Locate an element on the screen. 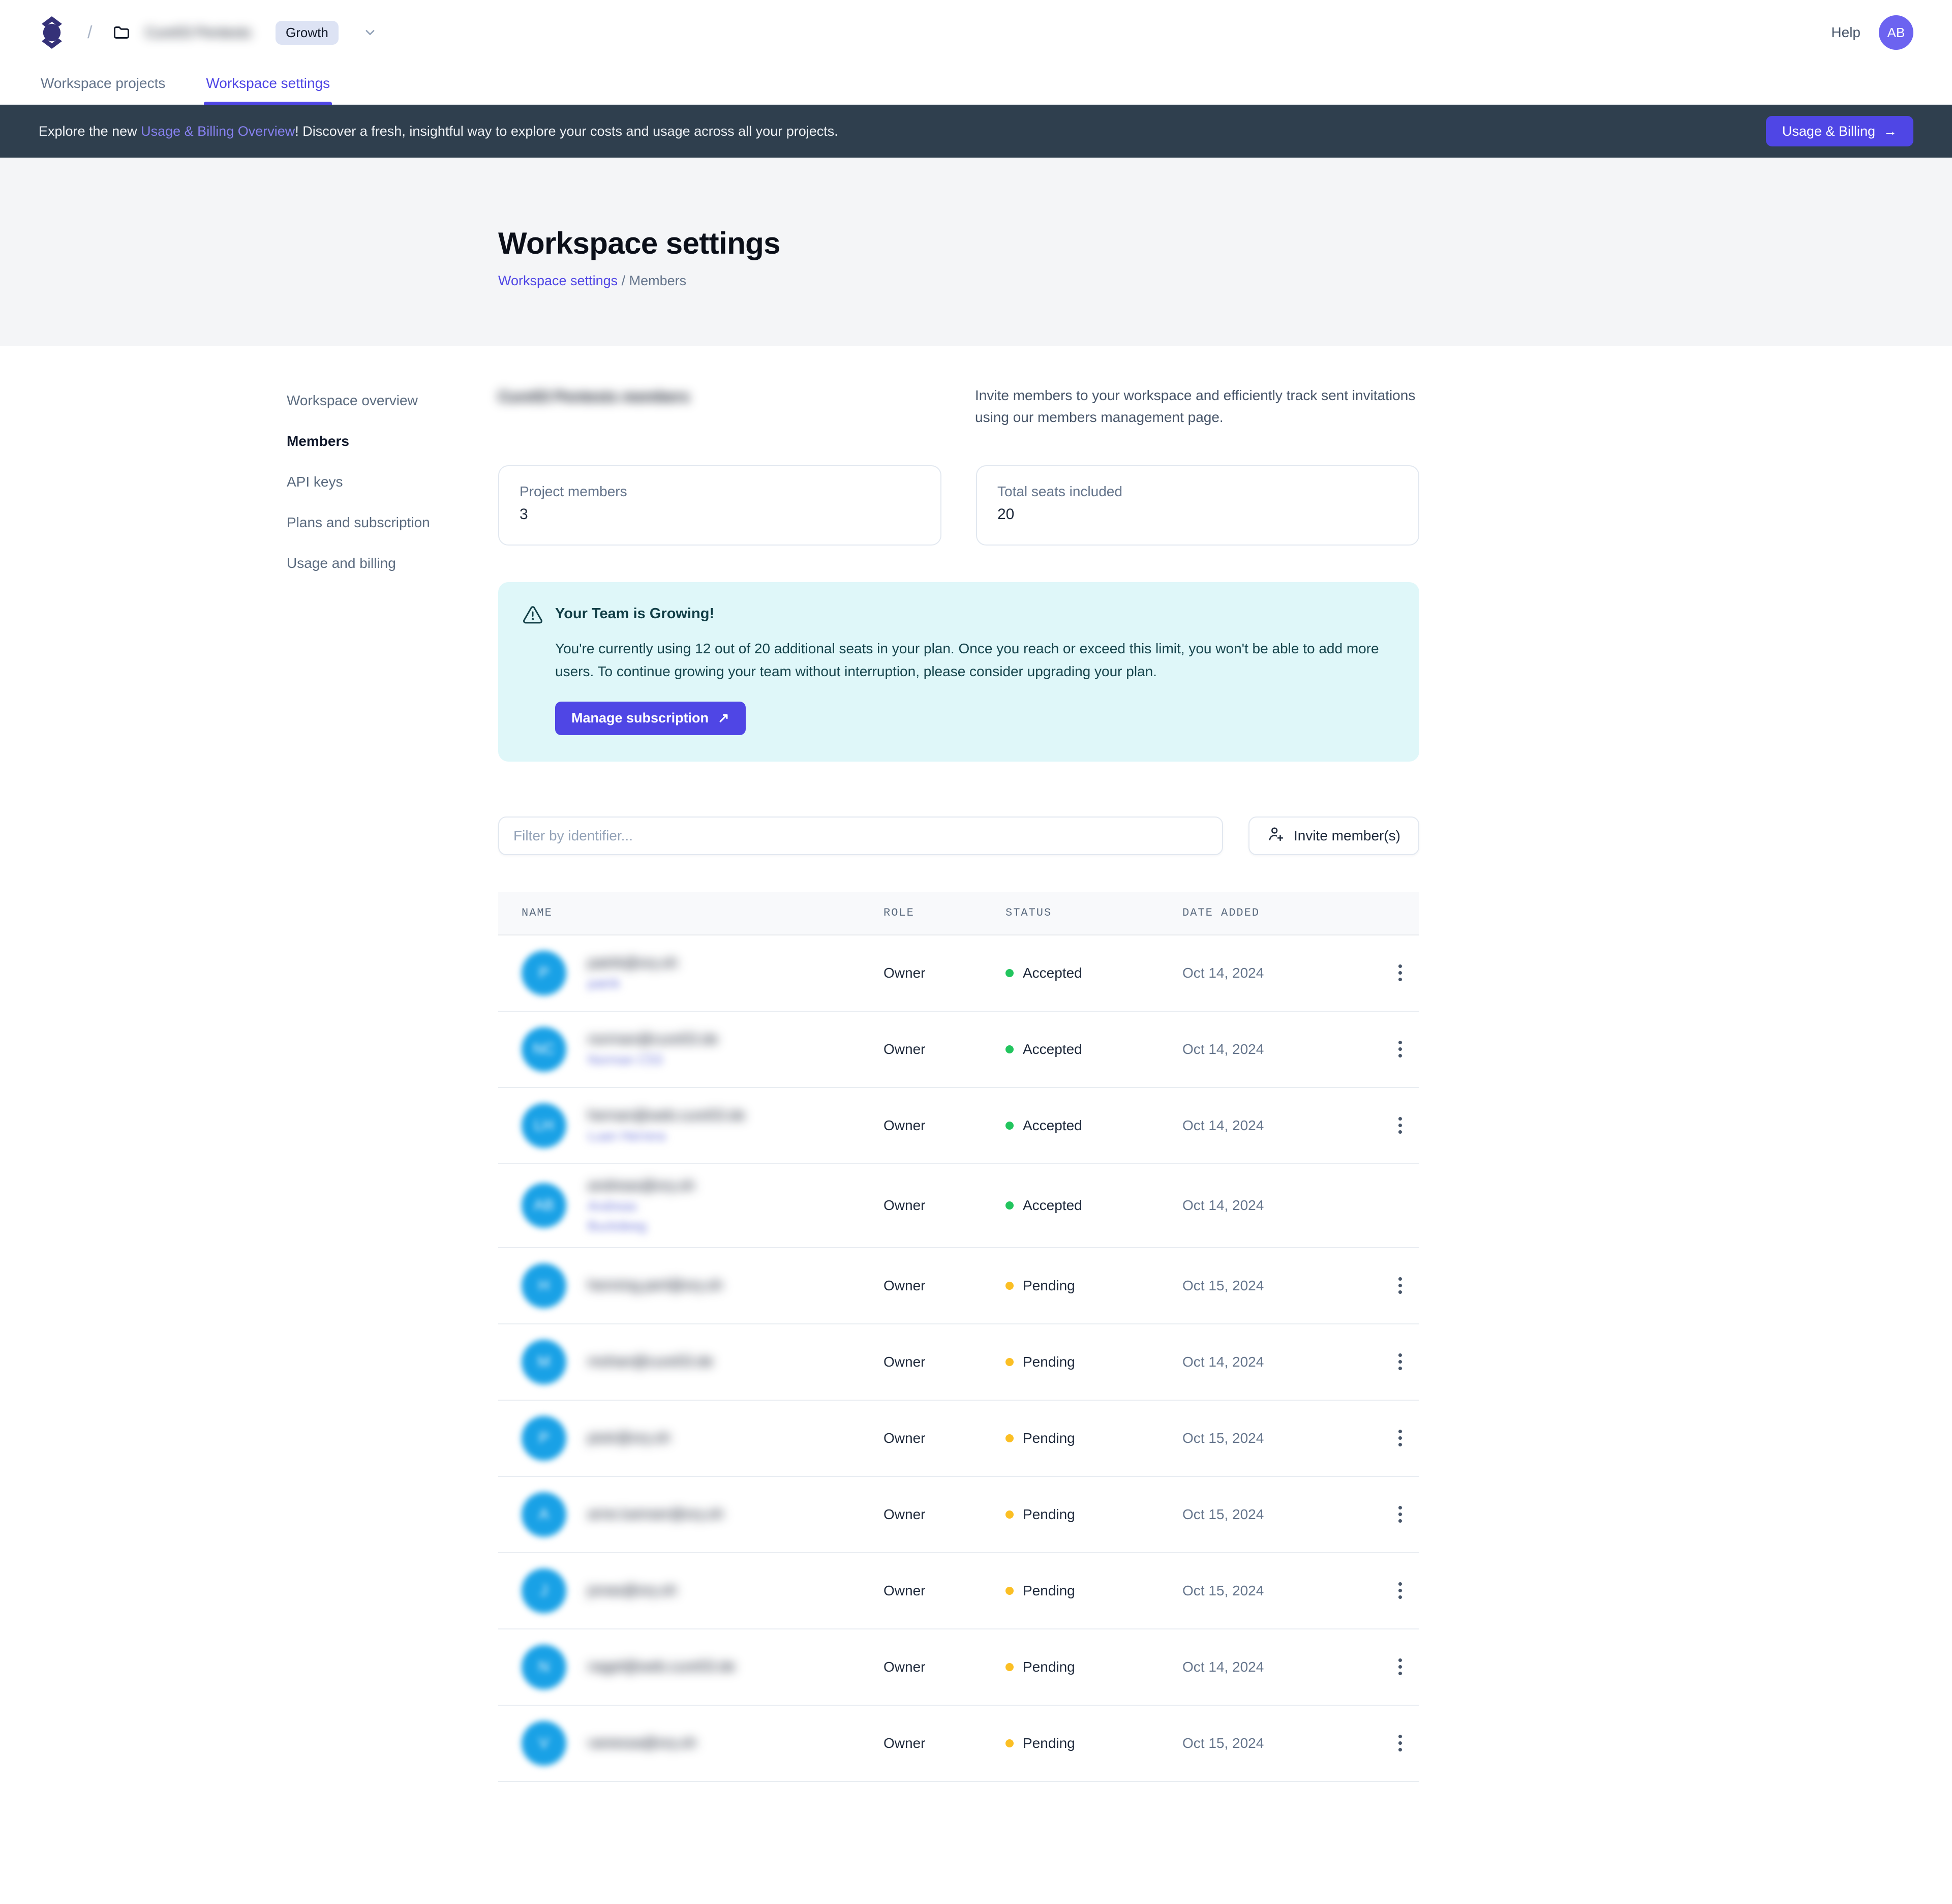  filter-input is located at coordinates (860, 835).